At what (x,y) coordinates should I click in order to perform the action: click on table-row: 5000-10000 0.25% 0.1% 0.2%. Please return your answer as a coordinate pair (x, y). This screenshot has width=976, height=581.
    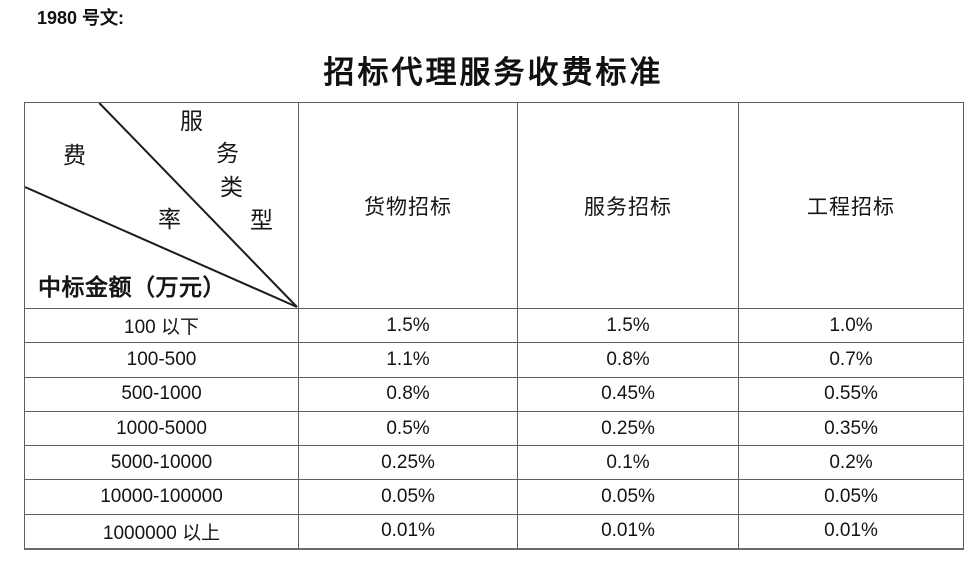
    Looking at the image, I should click on (494, 463).